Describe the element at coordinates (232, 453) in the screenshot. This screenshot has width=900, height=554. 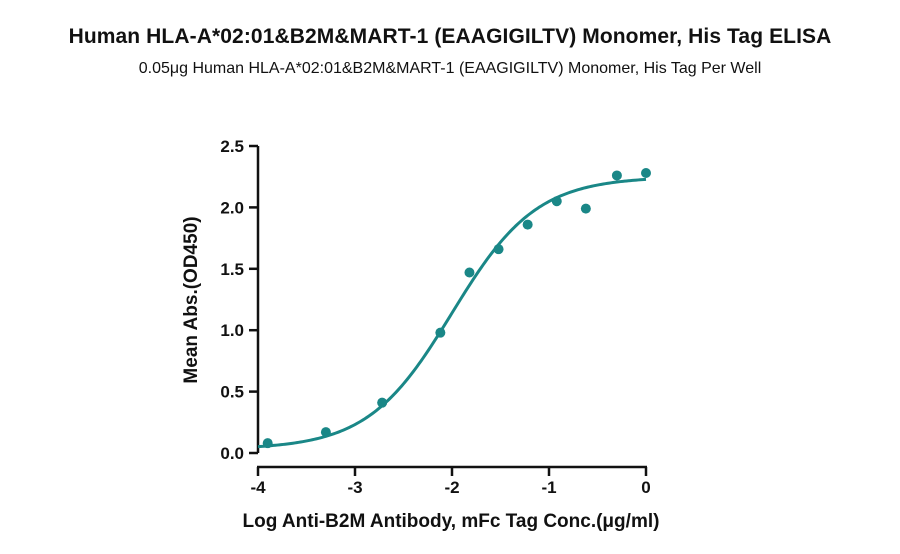
I see `y-tick-label: 0.0` at that location.